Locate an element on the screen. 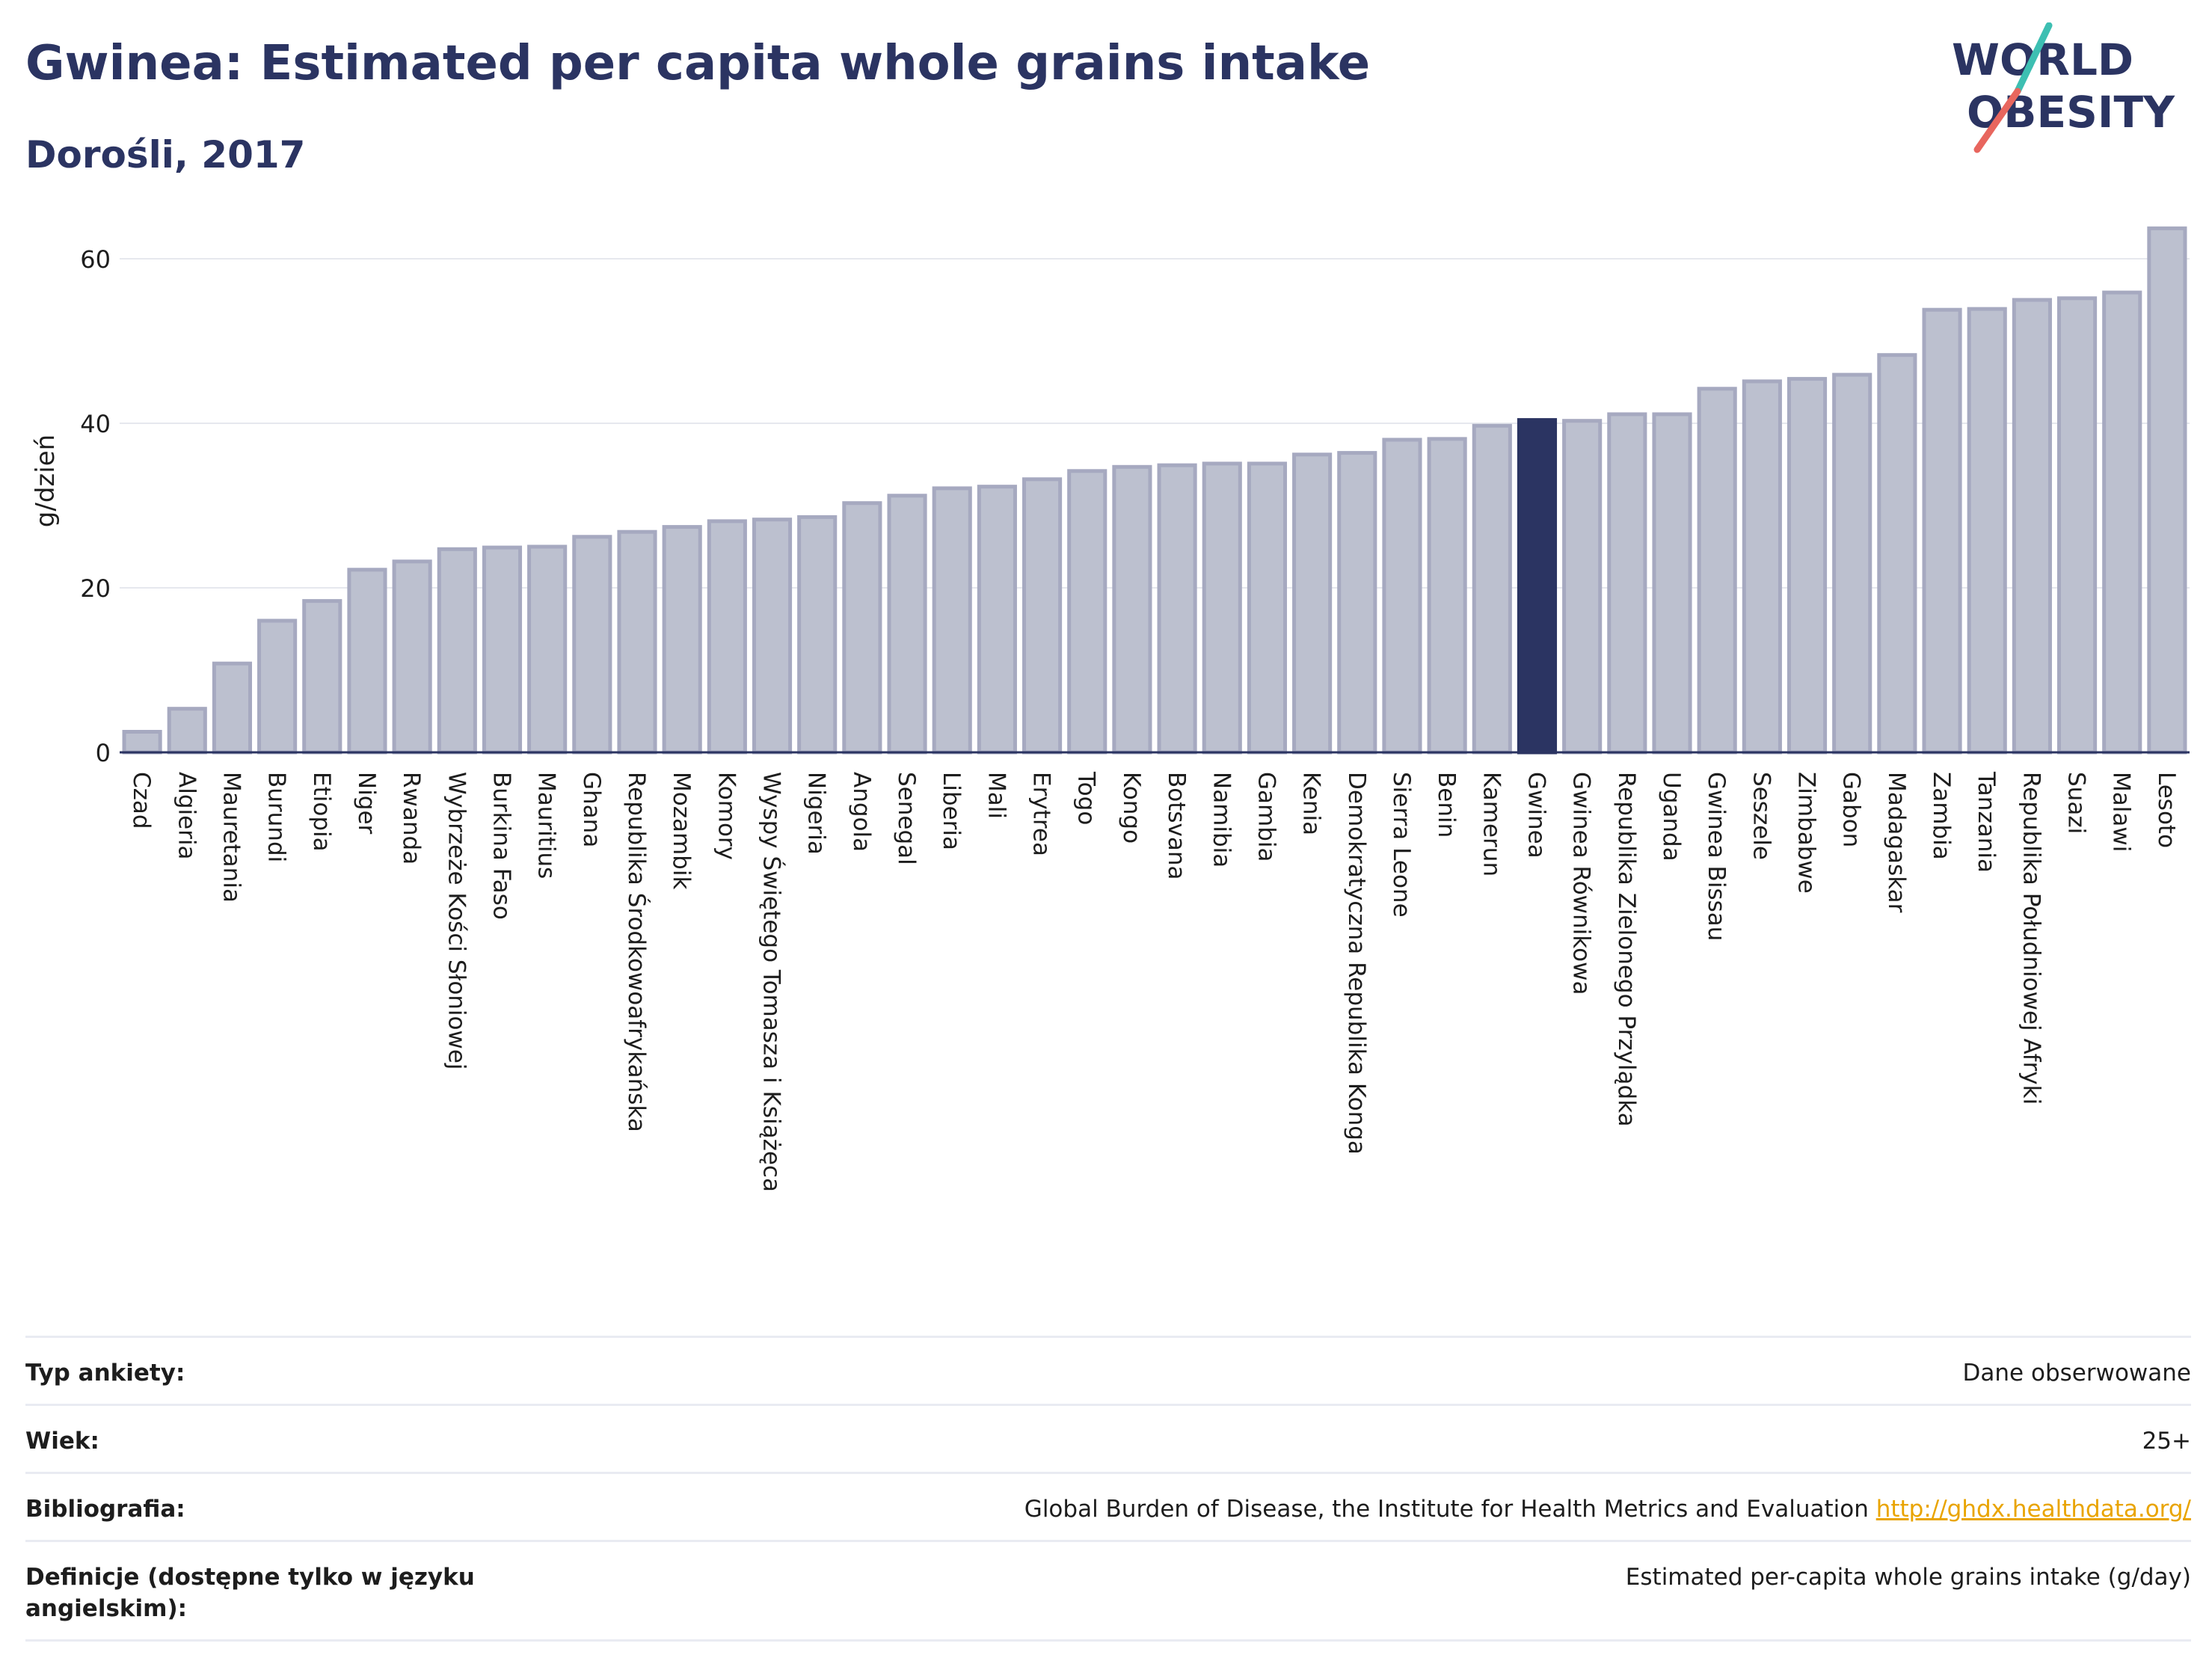 Image resolution: width=2212 pixels, height=1655 pixels. y-axis-label: g/dzień is located at coordinates (46, 481).